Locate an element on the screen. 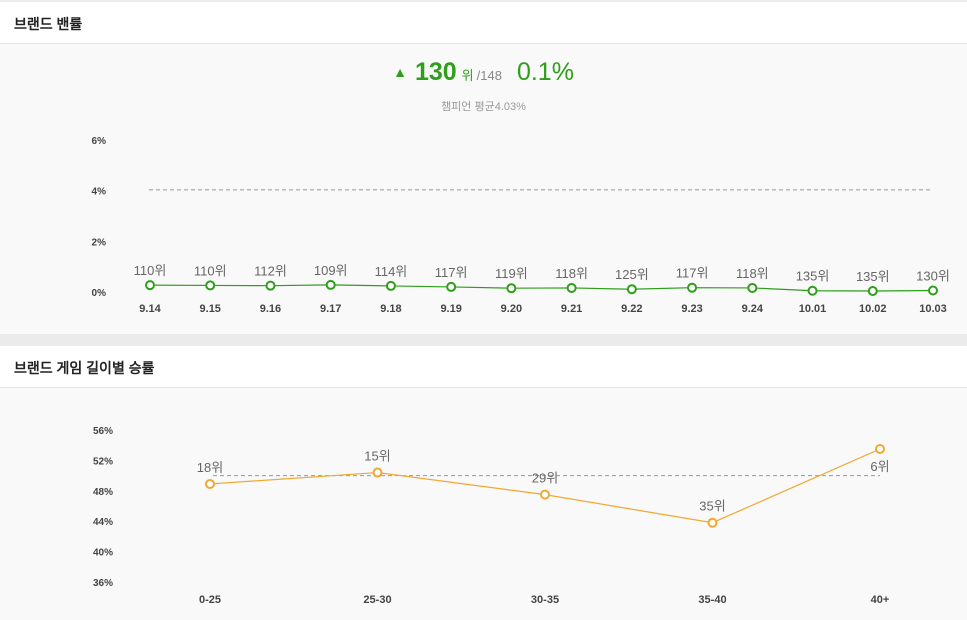 This screenshot has height=620, width=967. x-tick-label: 9.16 is located at coordinates (270, 309).